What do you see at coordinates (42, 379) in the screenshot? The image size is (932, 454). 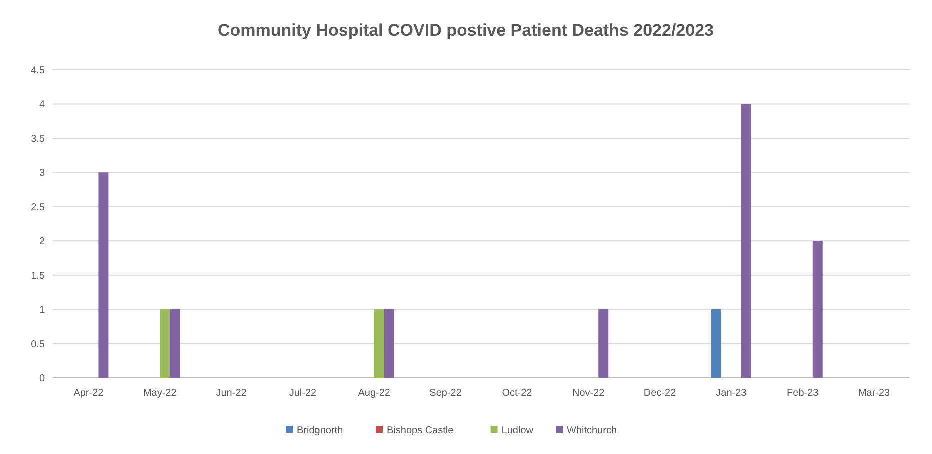 I see `y-tick-label: 0` at bounding box center [42, 379].